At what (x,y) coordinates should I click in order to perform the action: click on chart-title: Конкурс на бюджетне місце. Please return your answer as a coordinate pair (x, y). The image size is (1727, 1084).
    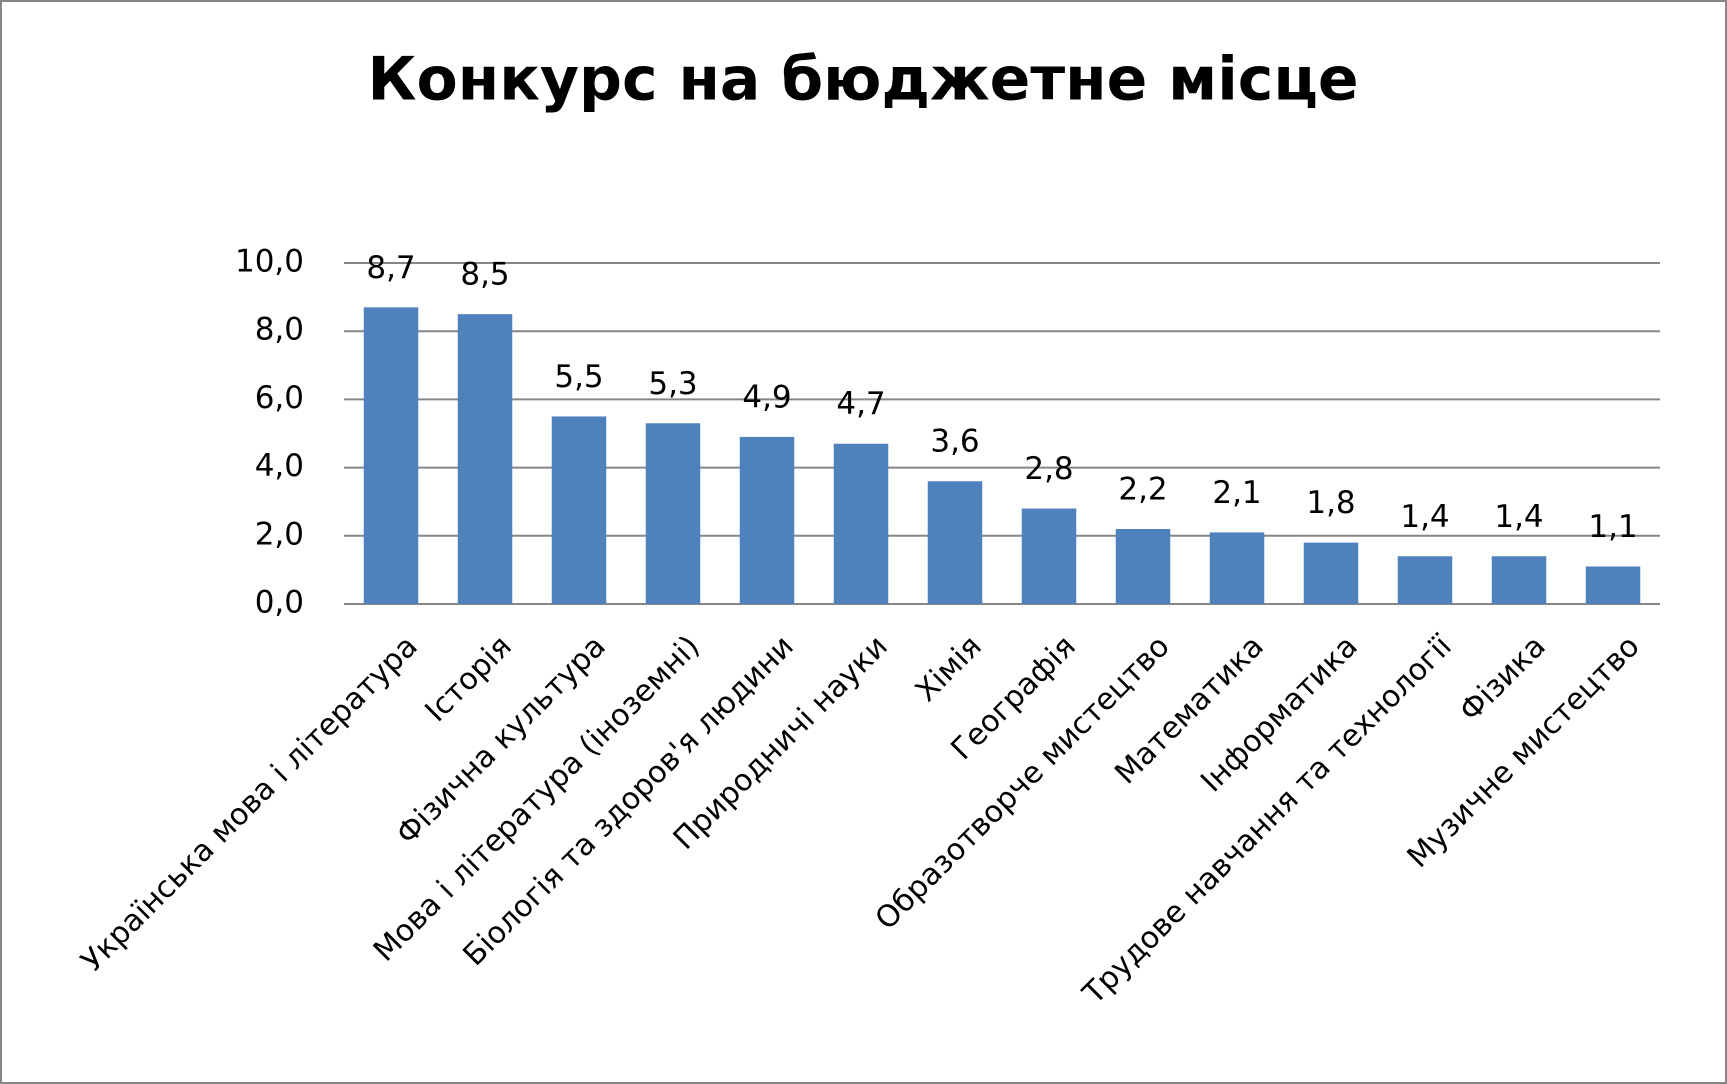
    Looking at the image, I should click on (862, 80).